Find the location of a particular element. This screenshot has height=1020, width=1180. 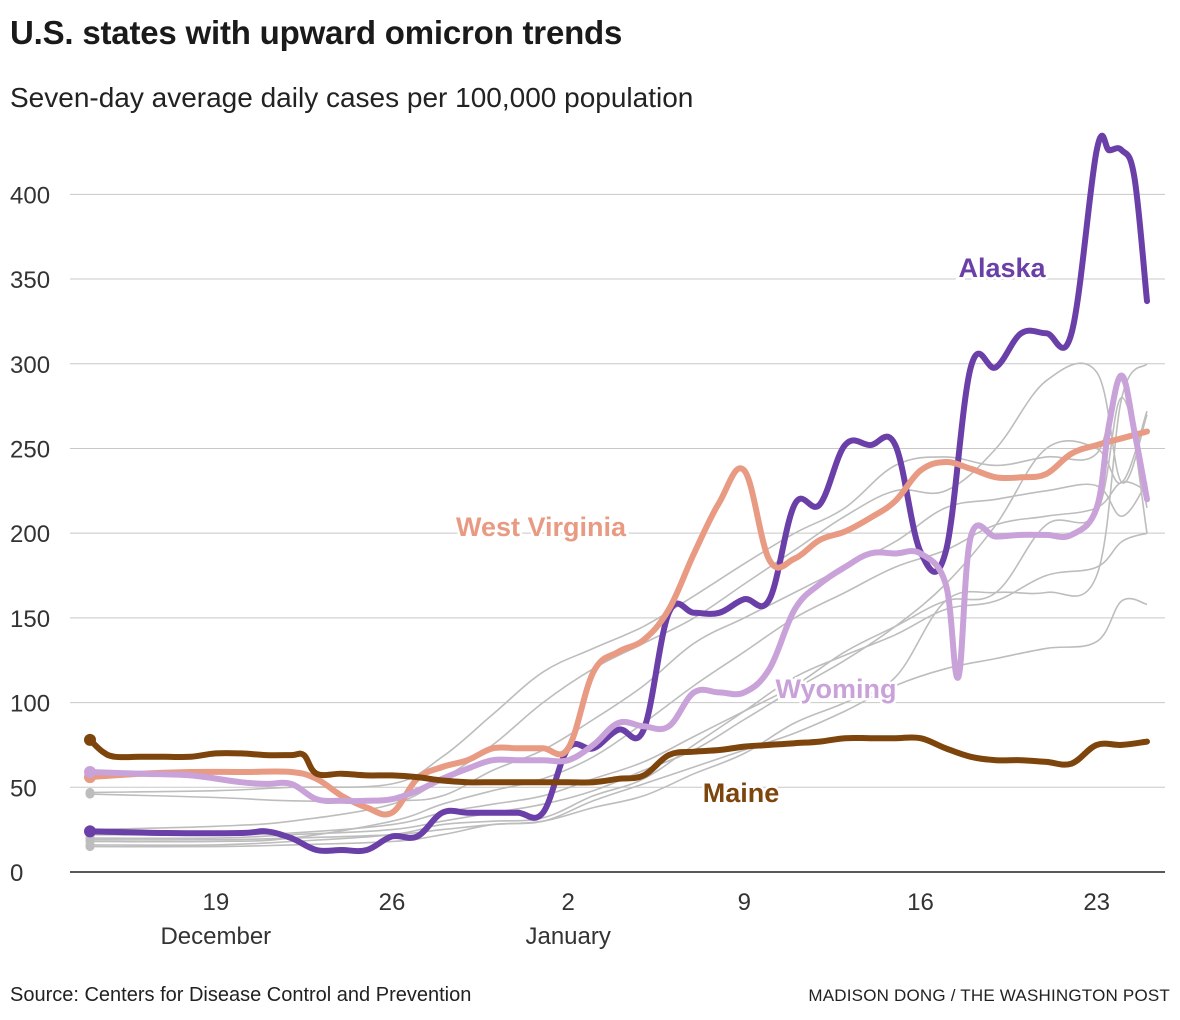

y-axis-ticks: 0 50 100 150 200 250 300 350 400 is located at coordinates (30, 534).